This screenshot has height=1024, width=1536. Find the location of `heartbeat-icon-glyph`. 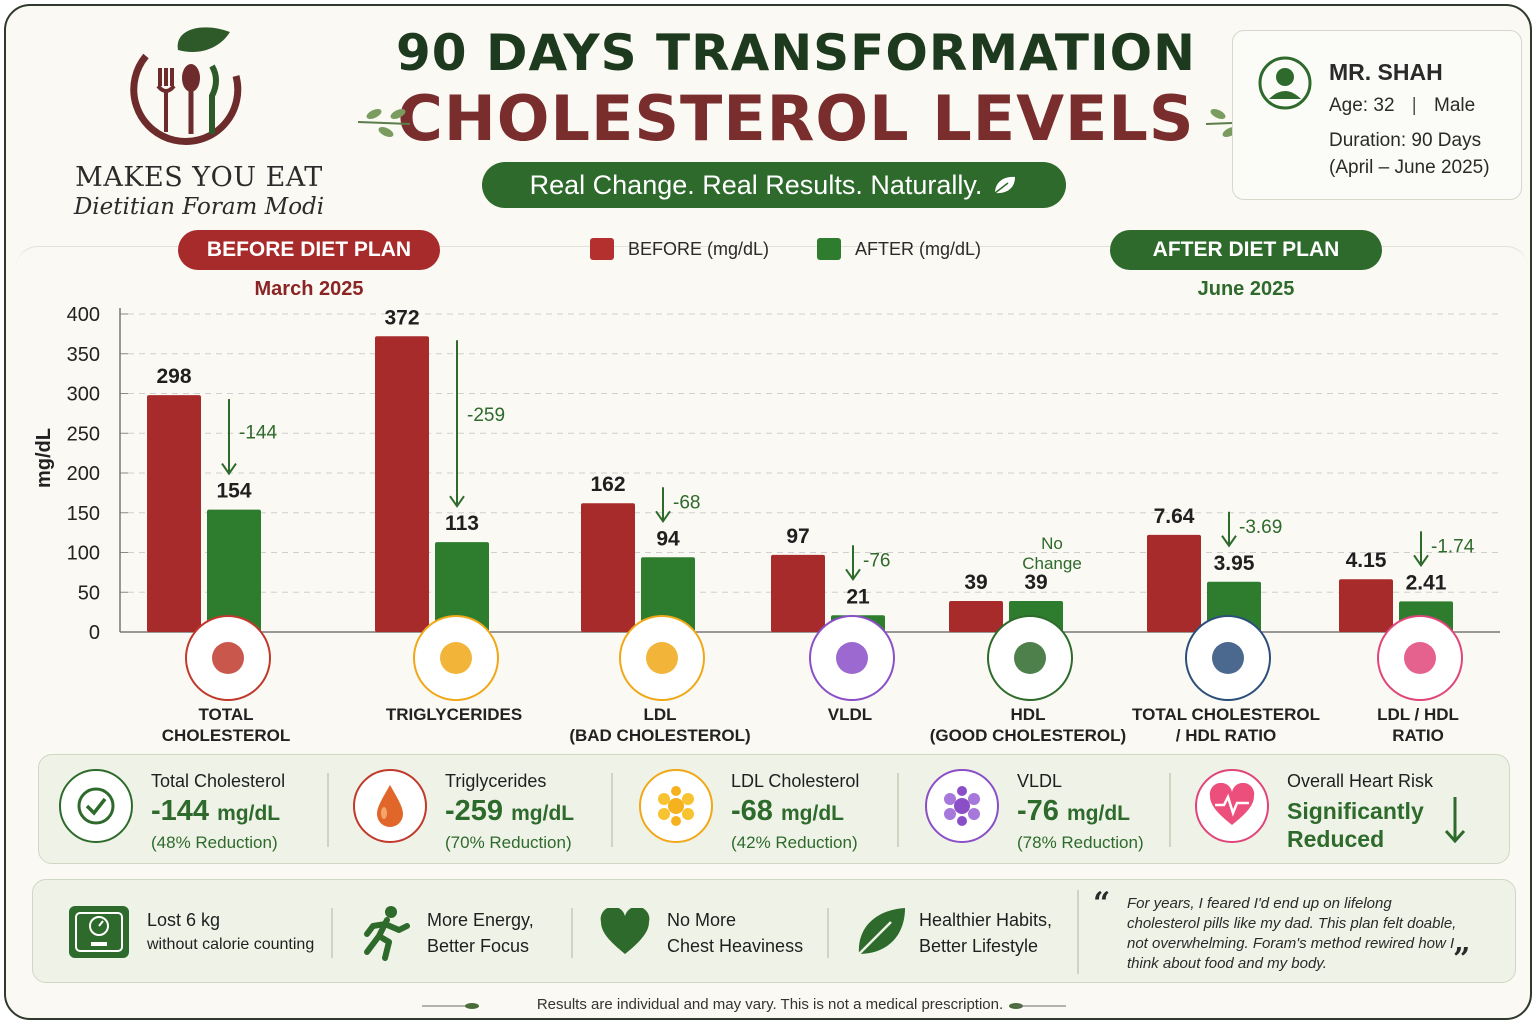

heartbeat-icon-glyph is located at coordinates (1420, 658).